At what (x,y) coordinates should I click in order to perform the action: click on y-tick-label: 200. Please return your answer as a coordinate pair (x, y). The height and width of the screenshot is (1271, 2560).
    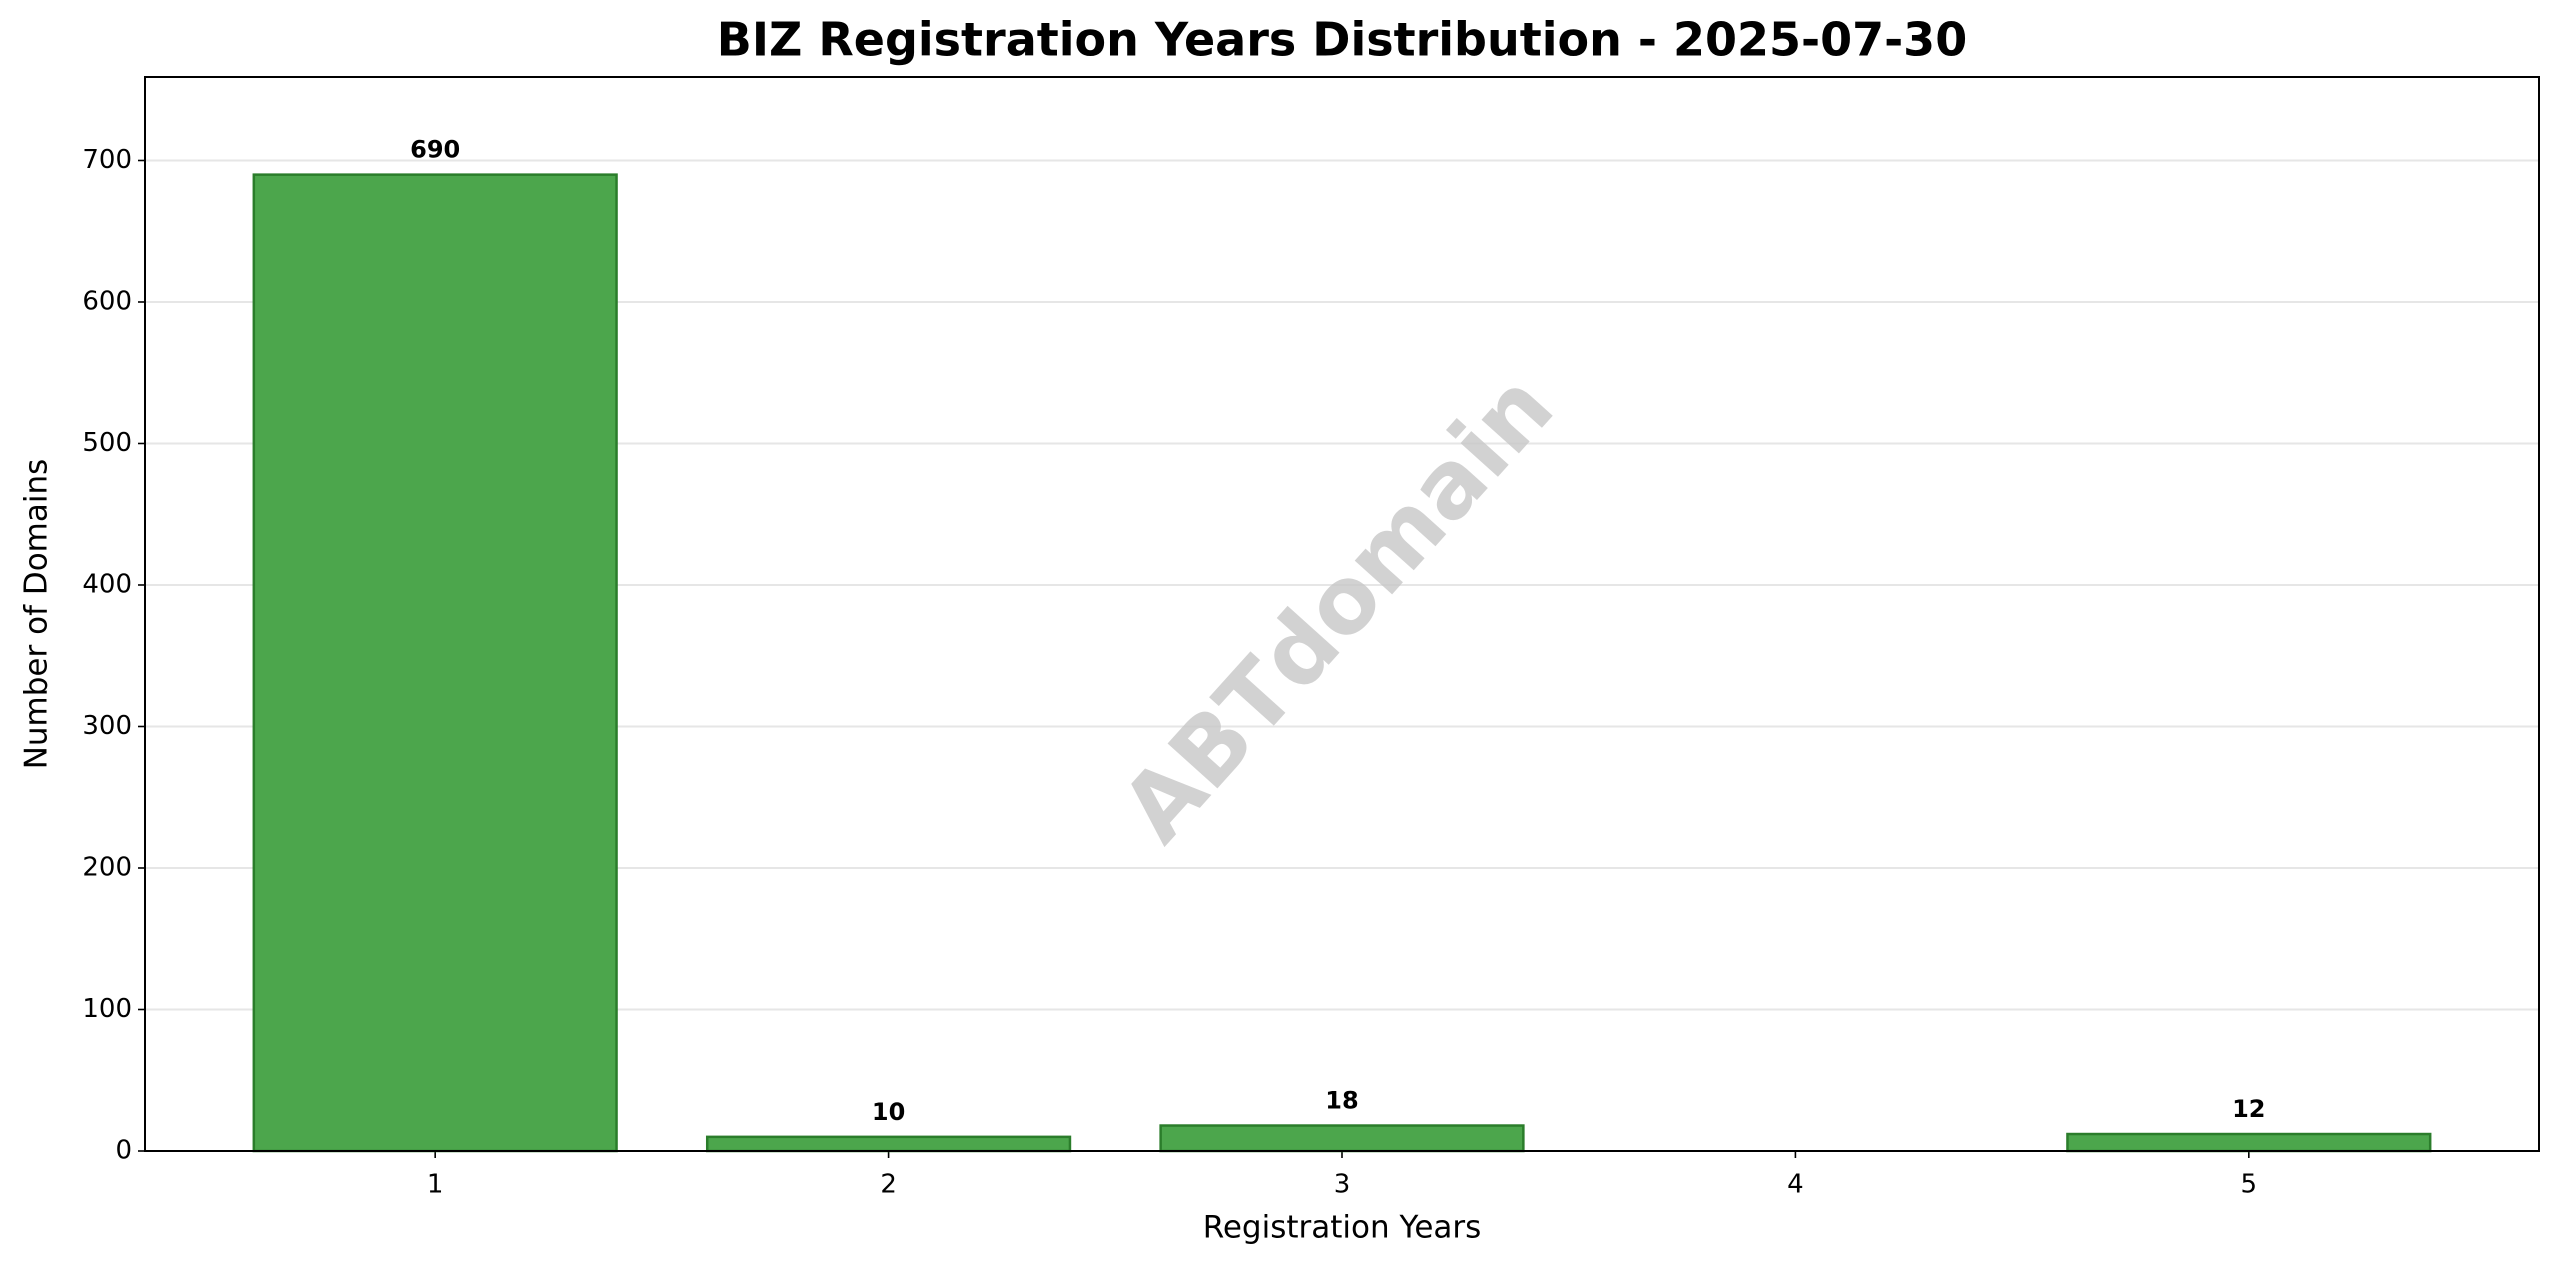
    Looking at the image, I should click on (107, 867).